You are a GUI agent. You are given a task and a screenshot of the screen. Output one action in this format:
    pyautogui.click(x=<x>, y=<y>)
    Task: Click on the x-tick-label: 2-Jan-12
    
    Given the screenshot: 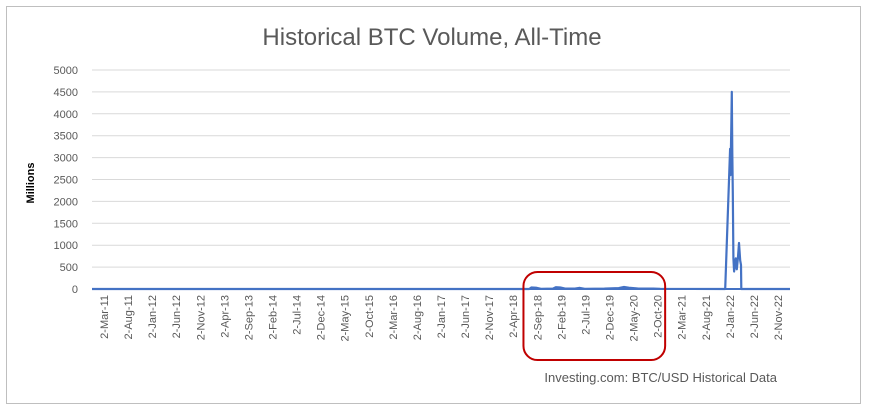 What is the action you would take?
    pyautogui.click(x=153, y=316)
    